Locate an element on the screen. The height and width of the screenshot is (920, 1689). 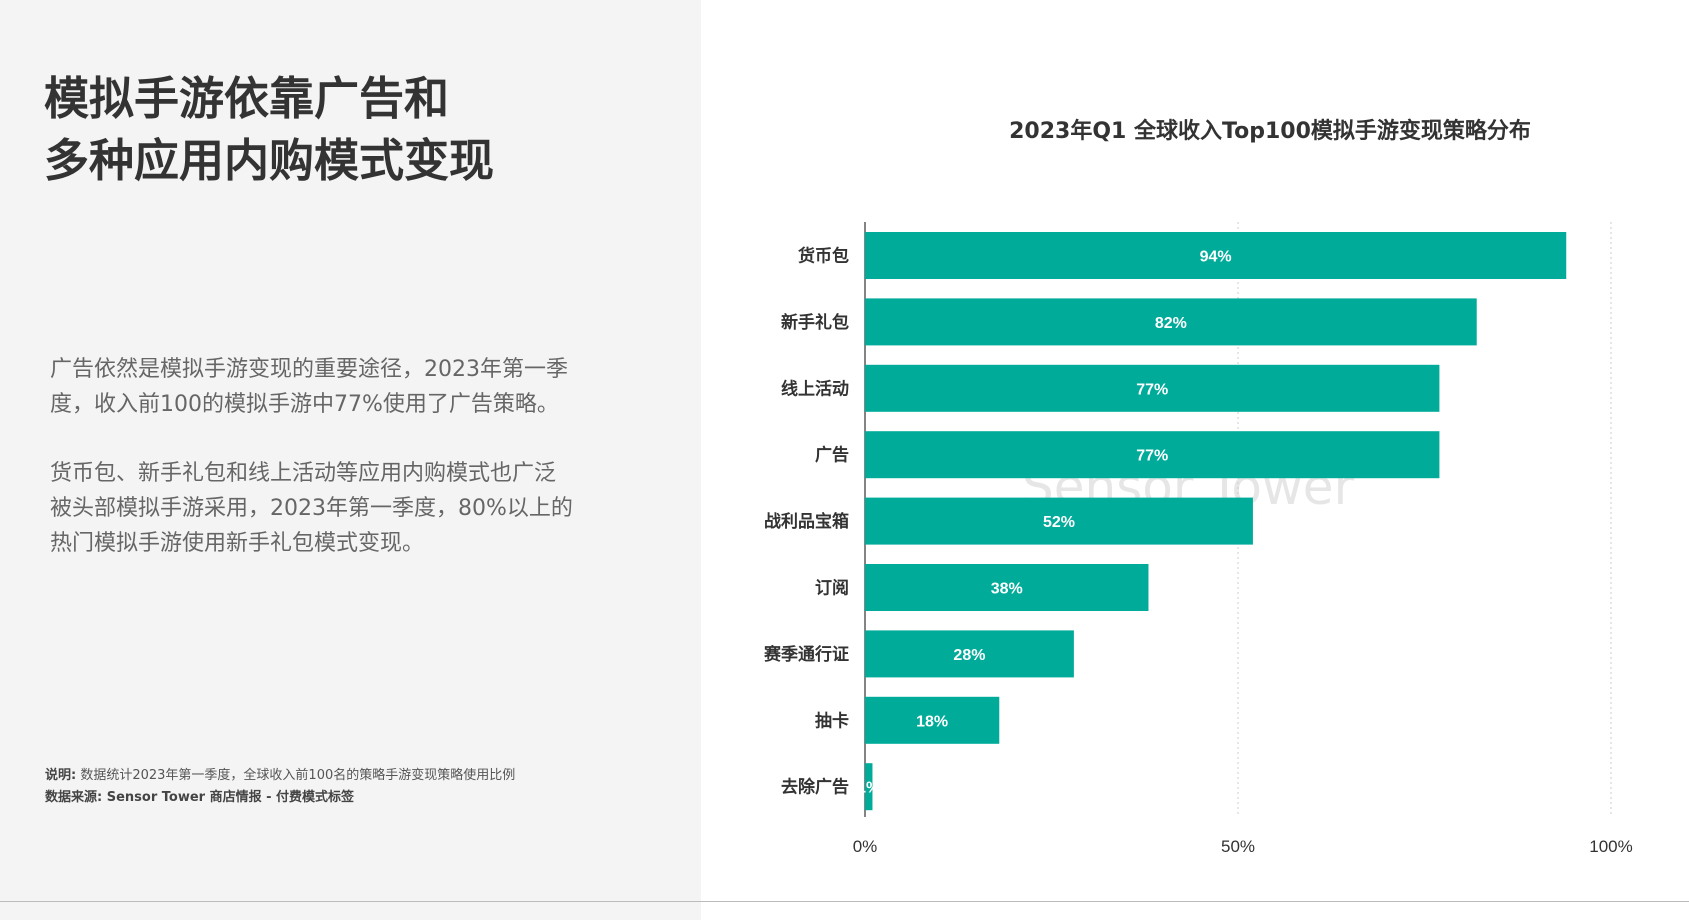
body-paragraph-1-line-2: 度，收入前100的模拟手游中77%使用了广告策略。 is located at coordinates (304, 404).